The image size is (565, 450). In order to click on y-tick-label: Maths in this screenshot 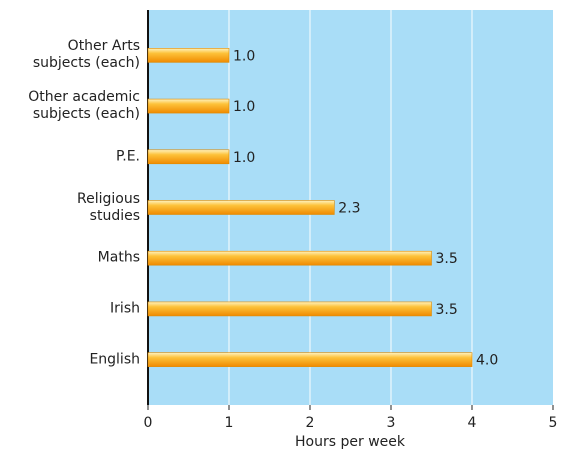, I will do `click(118, 257)`.